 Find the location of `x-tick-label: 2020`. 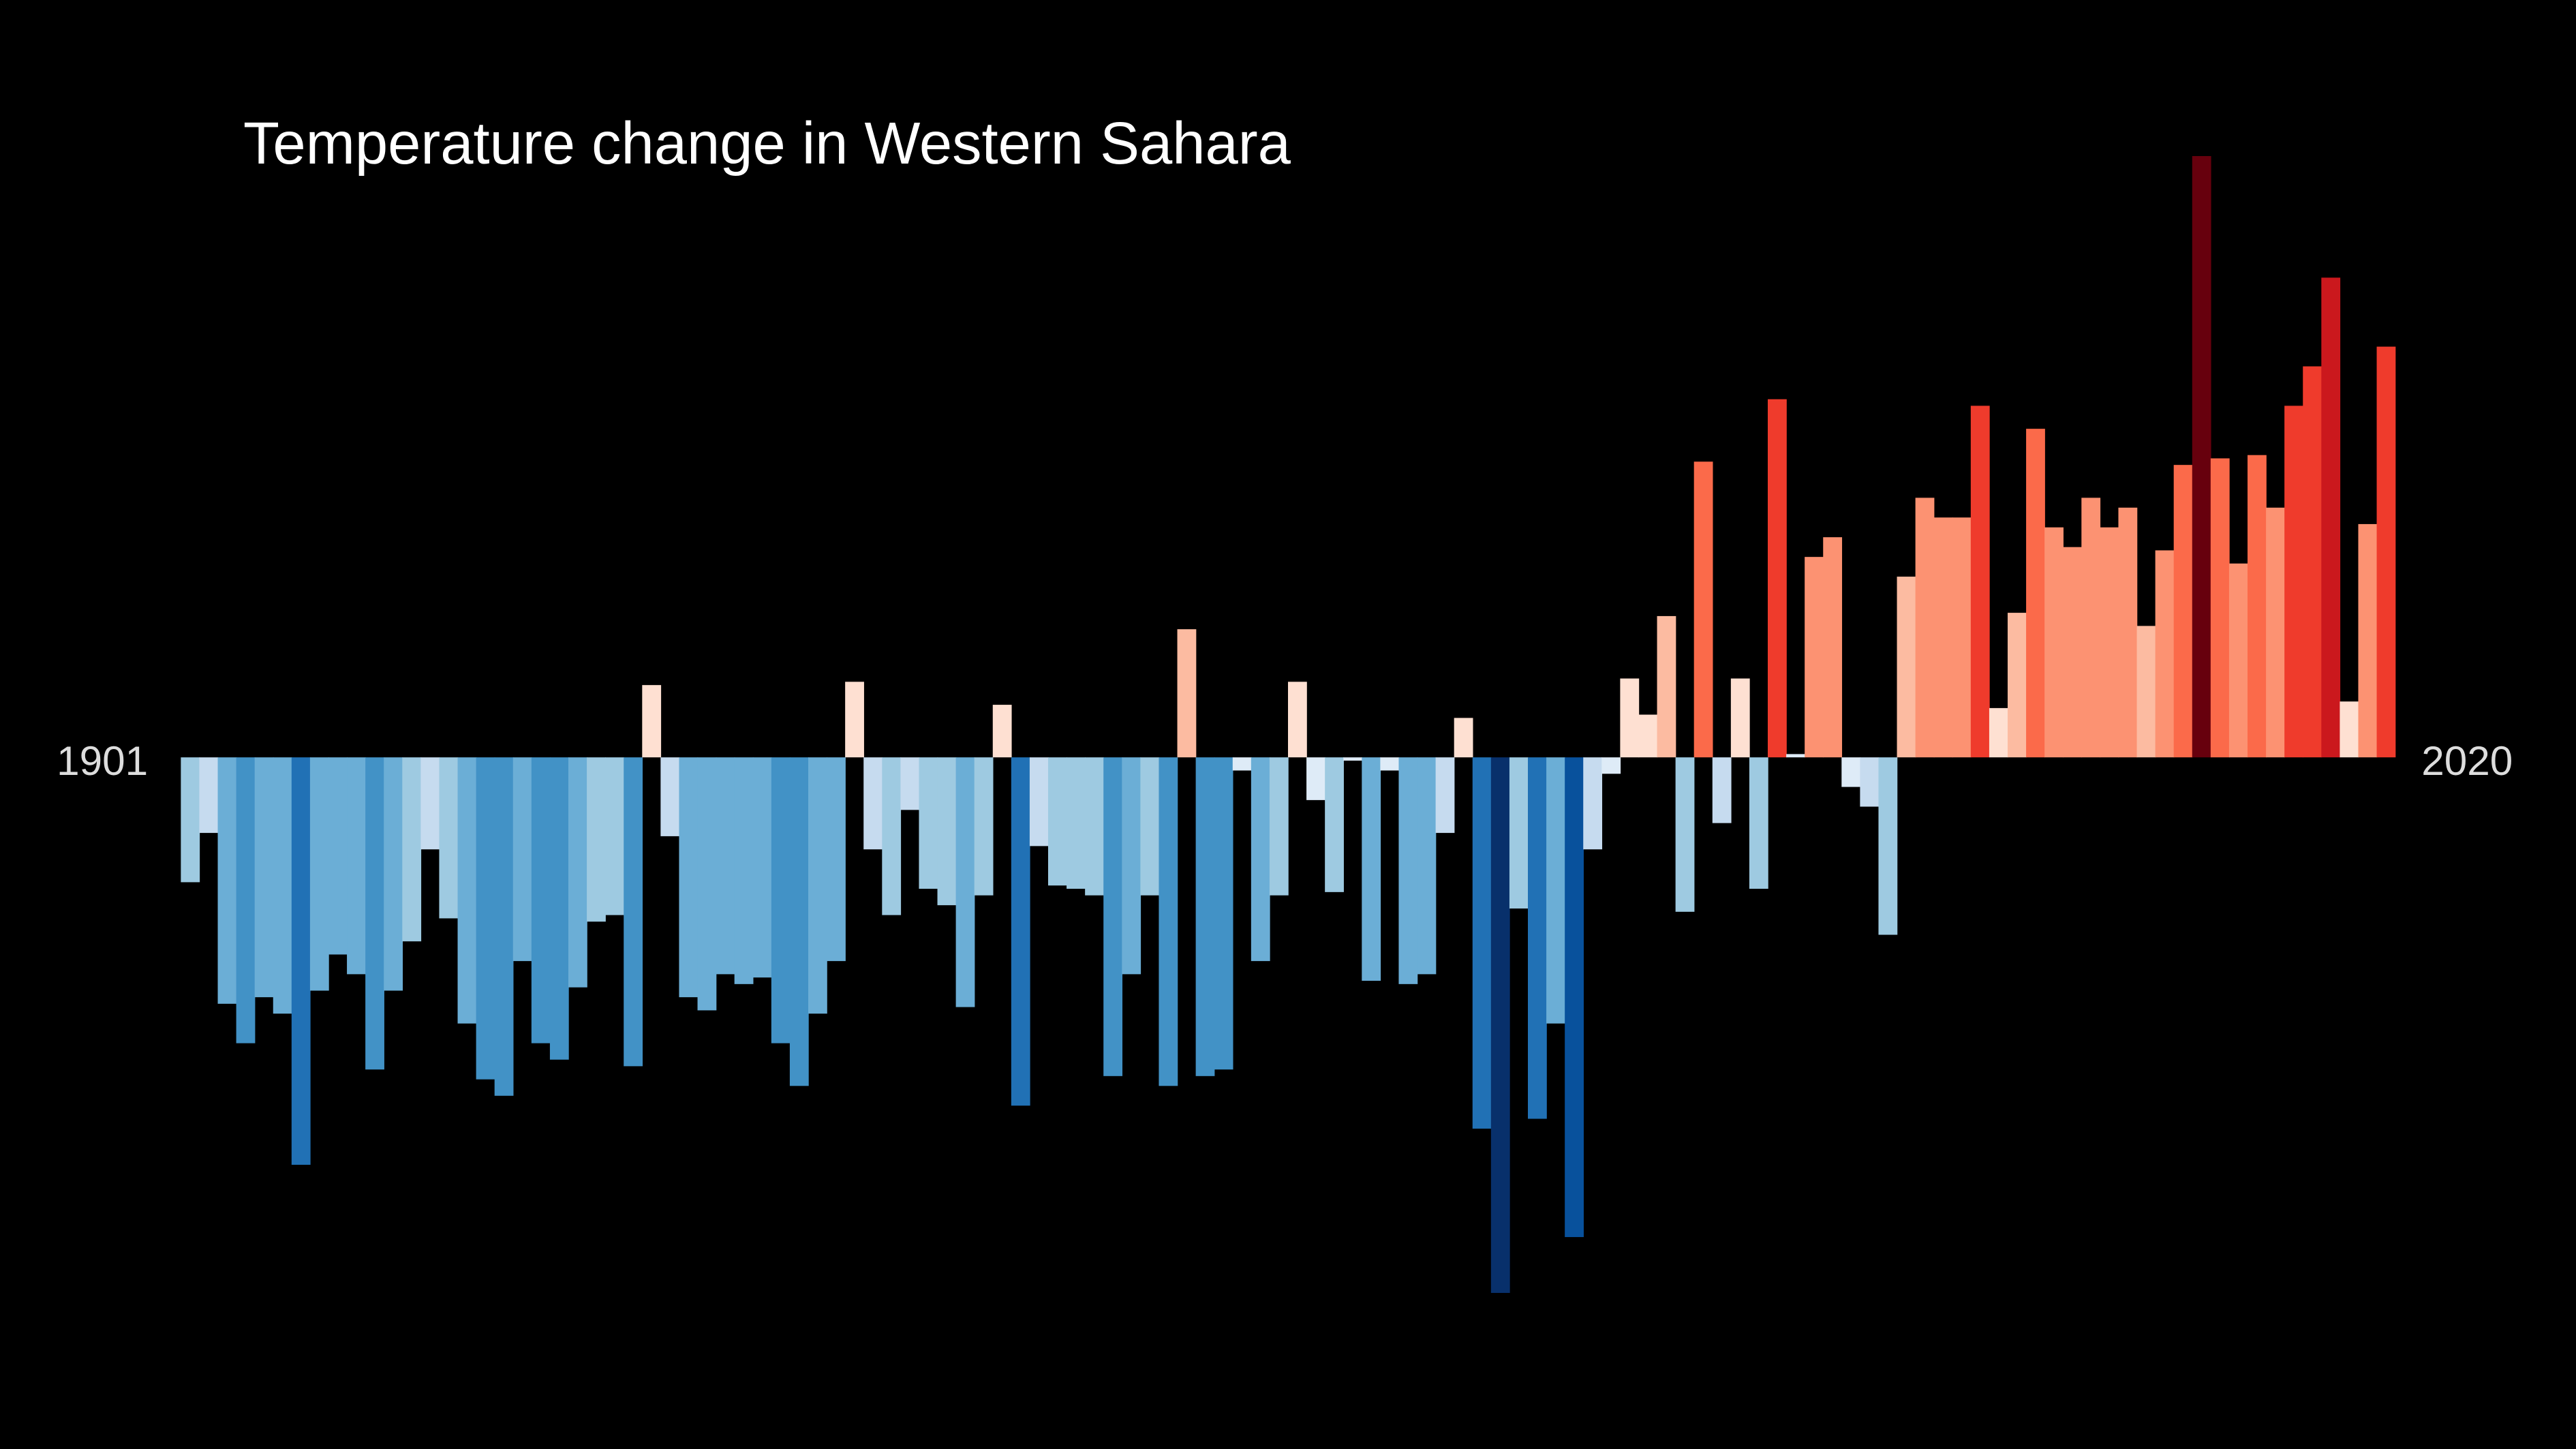

x-tick-label: 2020 is located at coordinates (2467, 761).